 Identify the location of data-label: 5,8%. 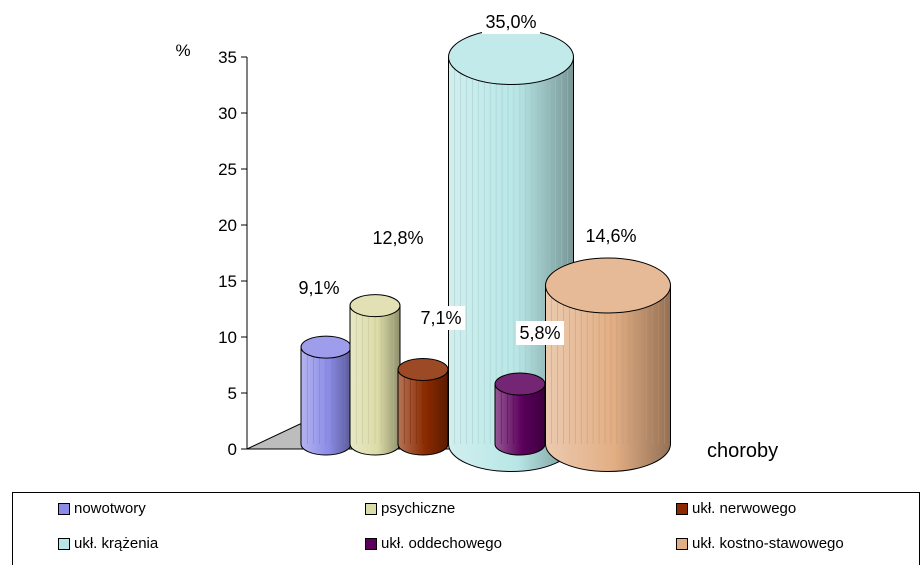
(539, 333).